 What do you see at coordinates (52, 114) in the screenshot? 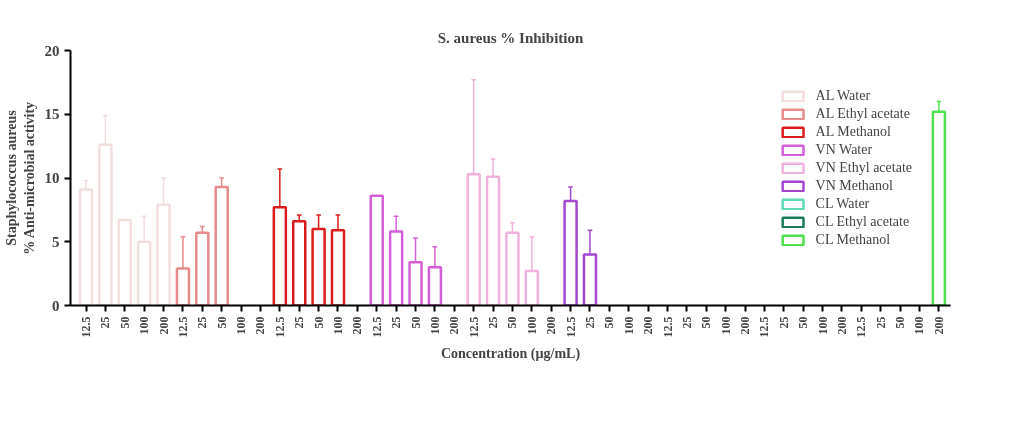
I see `y-tick-label: 15` at bounding box center [52, 114].